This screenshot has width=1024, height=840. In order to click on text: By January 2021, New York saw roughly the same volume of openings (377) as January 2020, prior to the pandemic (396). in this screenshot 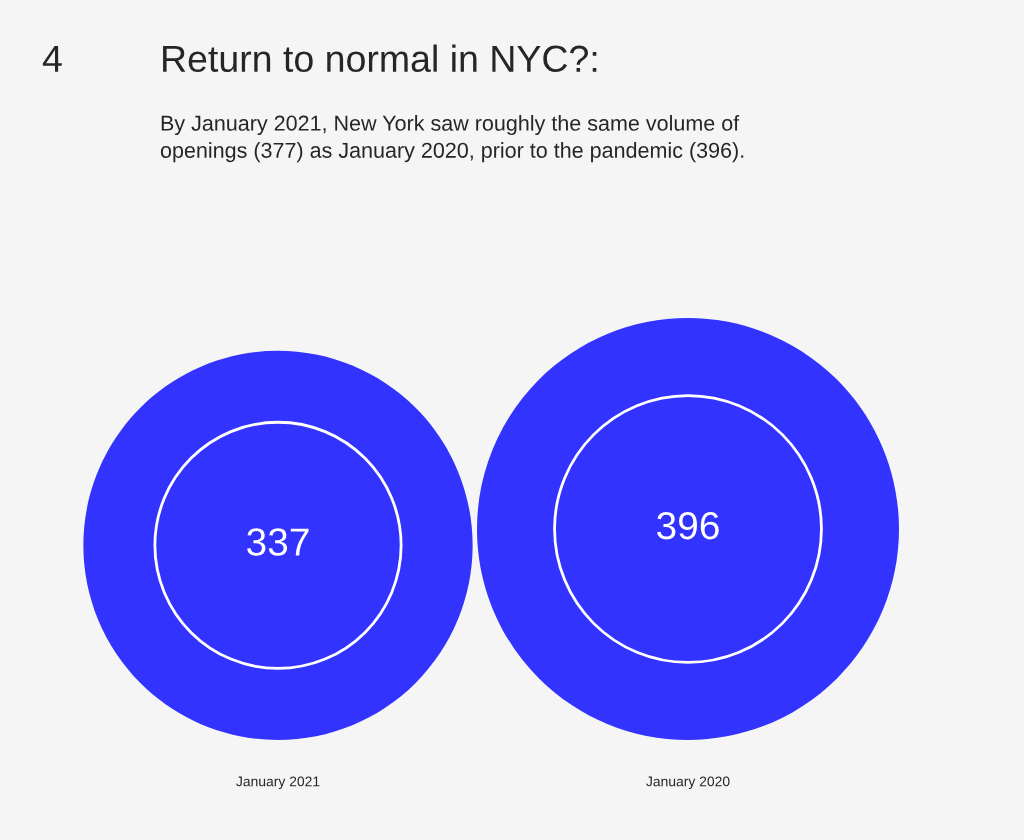, I will do `click(452, 139)`.